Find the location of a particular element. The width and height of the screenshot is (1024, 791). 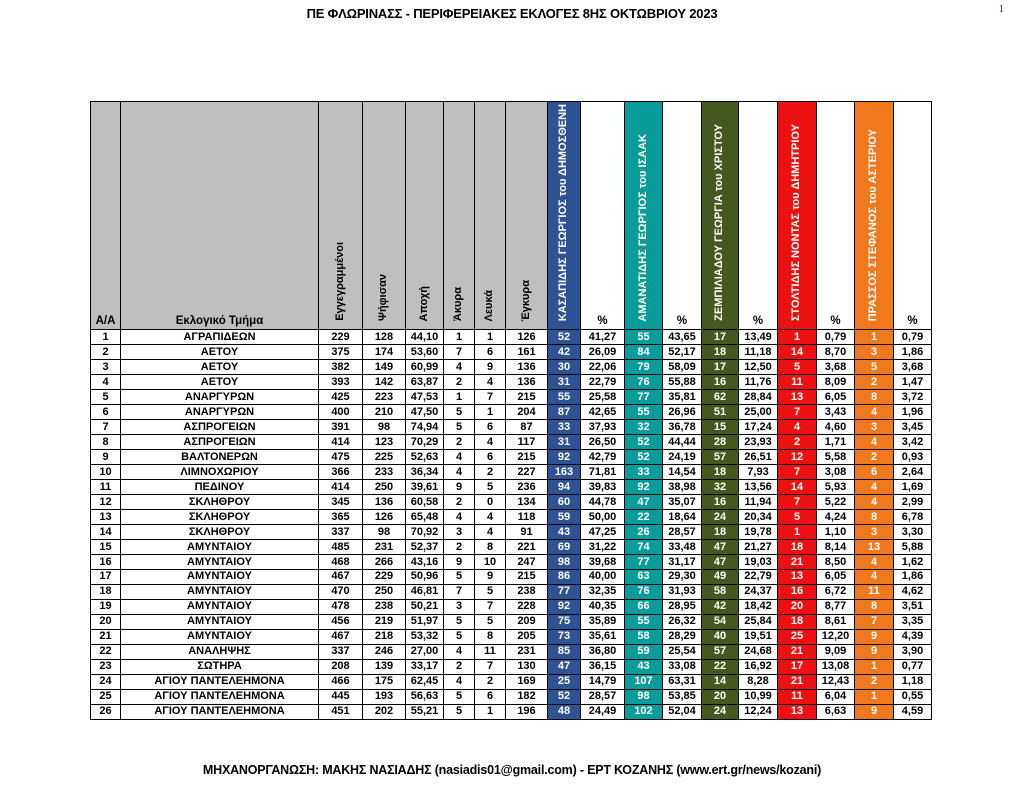

cell-stat: 4 is located at coordinates (459, 651).